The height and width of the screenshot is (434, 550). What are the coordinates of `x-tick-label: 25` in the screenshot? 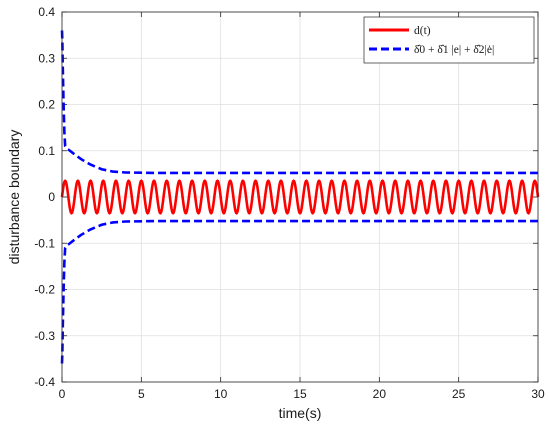 It's located at (459, 394).